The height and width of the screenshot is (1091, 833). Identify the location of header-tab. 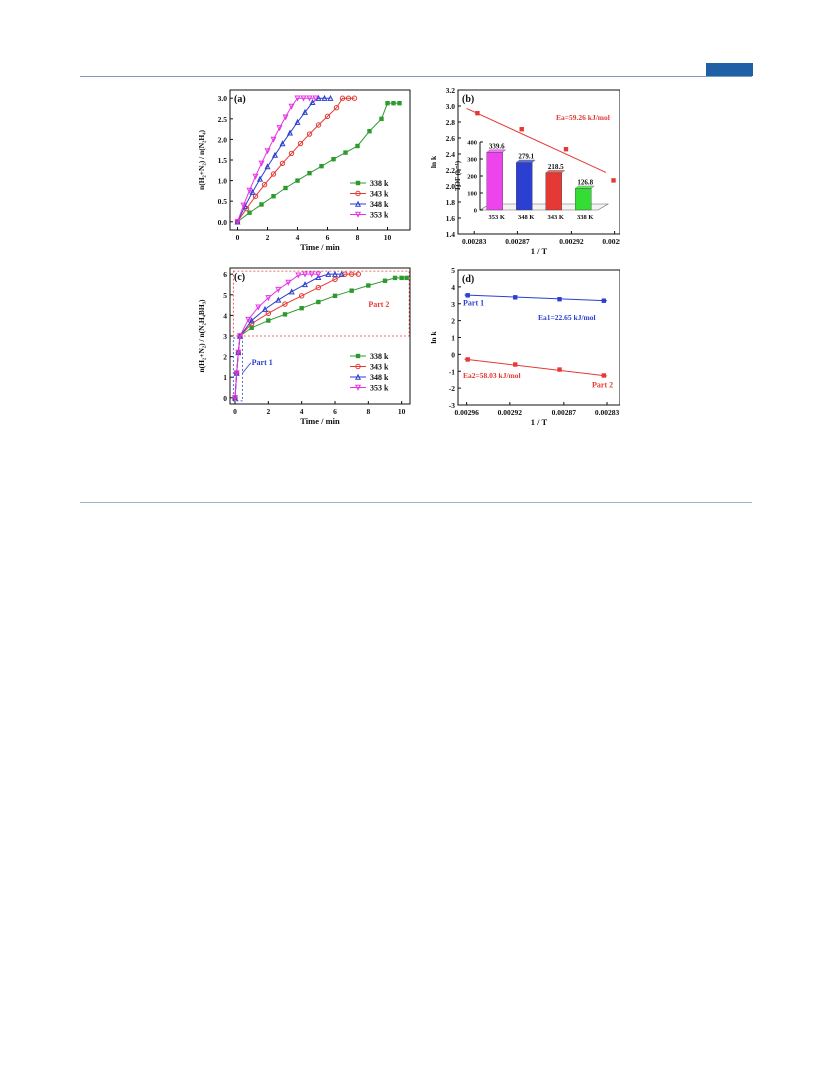
(729, 69).